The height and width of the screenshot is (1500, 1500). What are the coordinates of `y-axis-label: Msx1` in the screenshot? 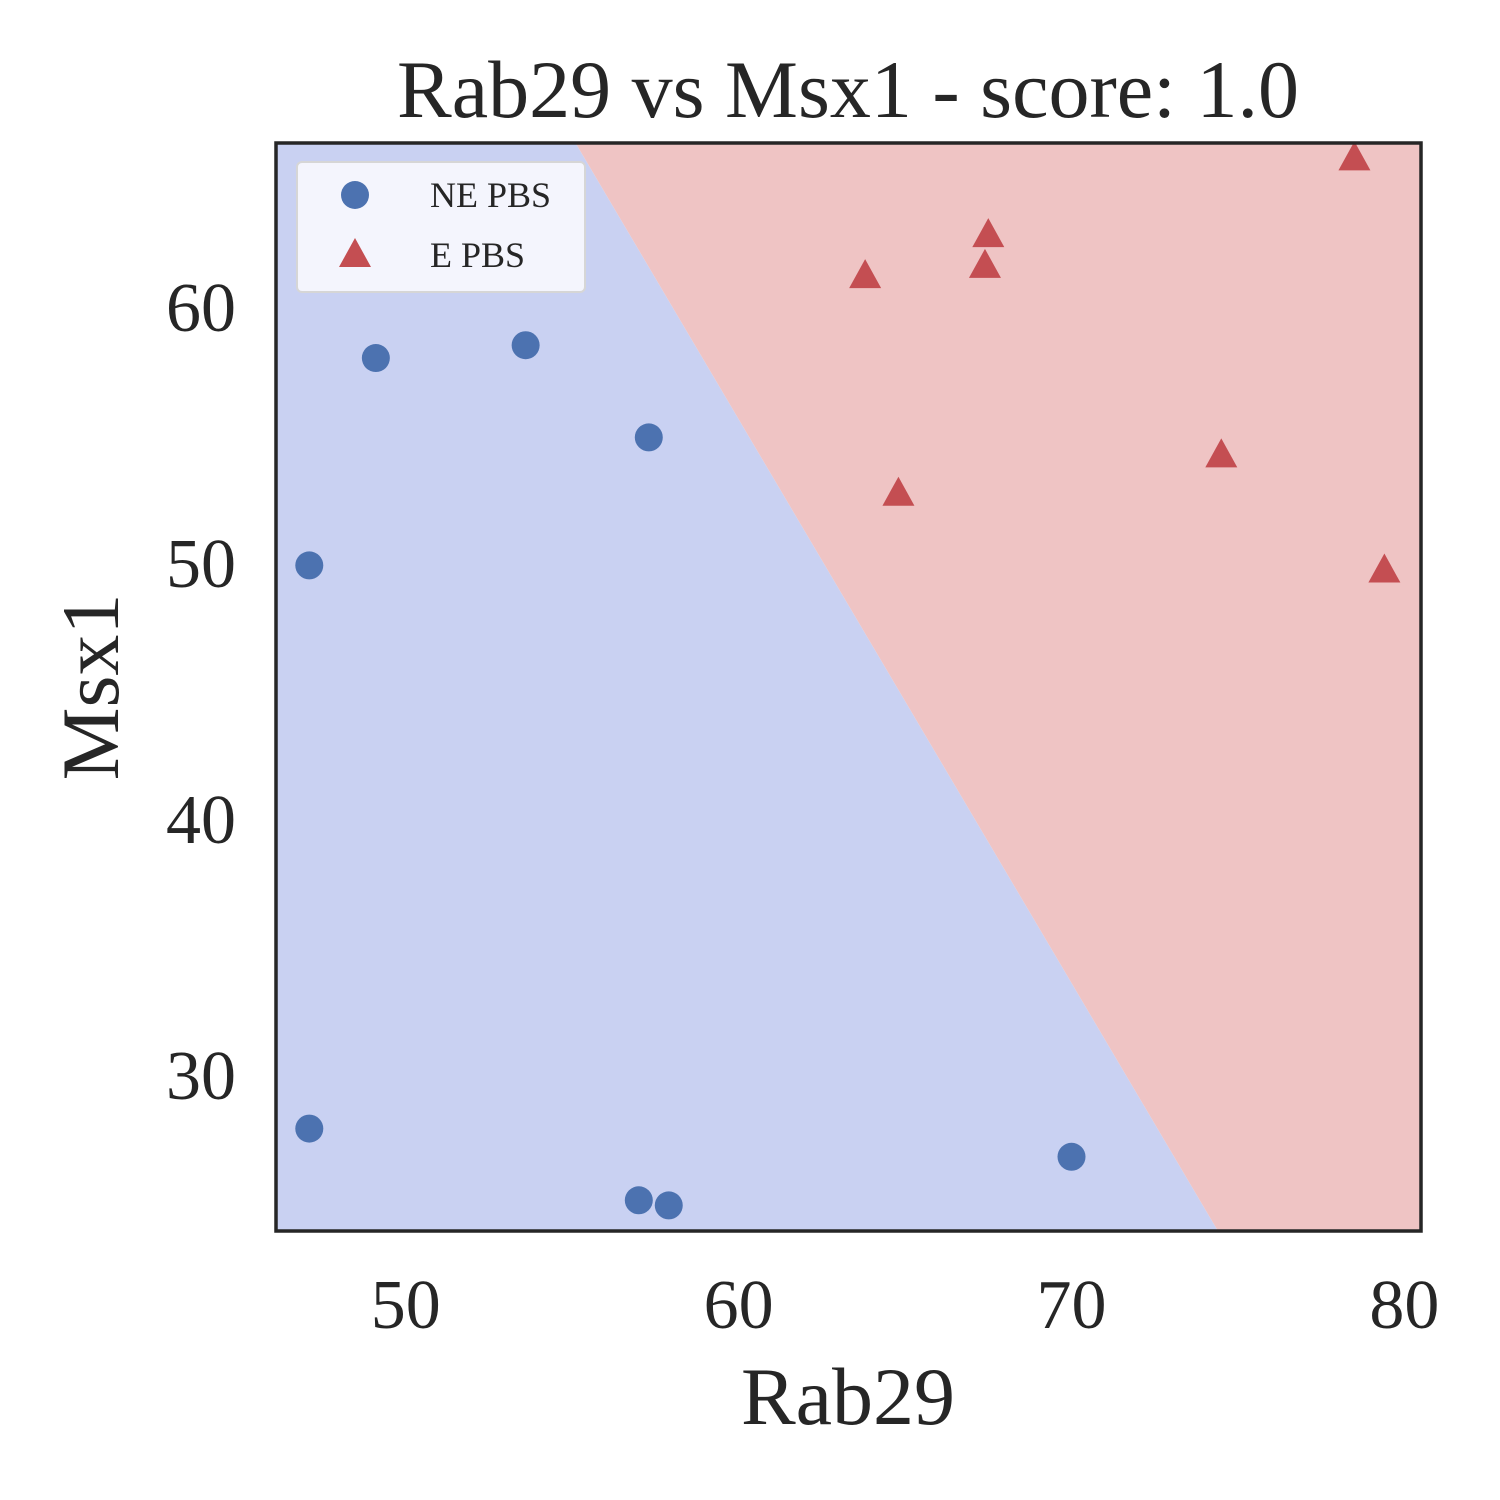 It's located at (90, 687).